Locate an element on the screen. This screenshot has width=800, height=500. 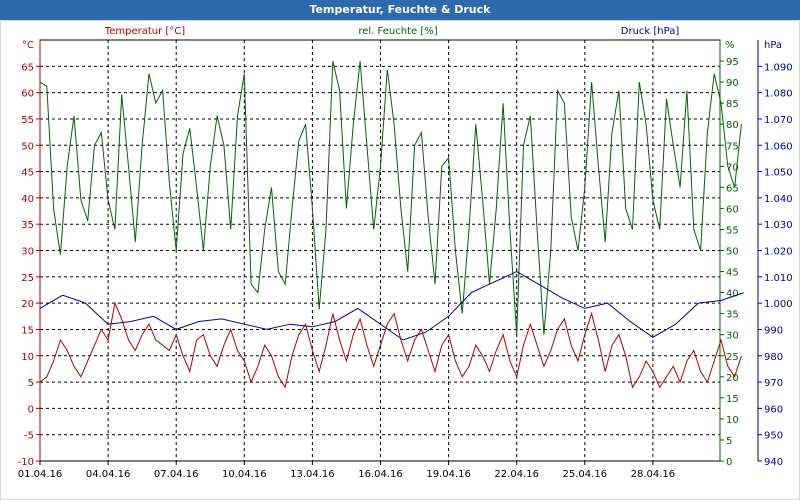
left-axis-tick-label: 60 is located at coordinates (27, 94).